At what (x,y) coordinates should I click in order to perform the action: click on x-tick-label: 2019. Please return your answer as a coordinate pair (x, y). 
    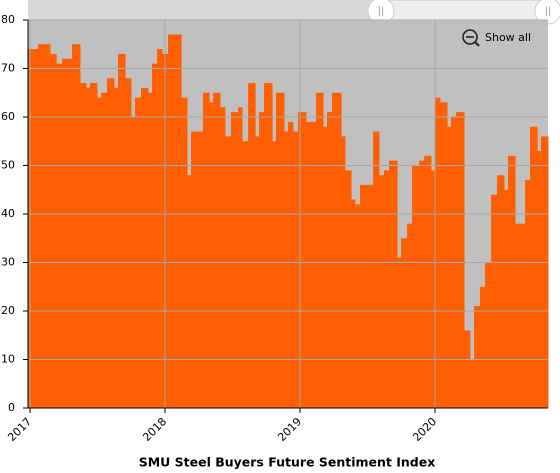
    Looking at the image, I should click on (289, 429).